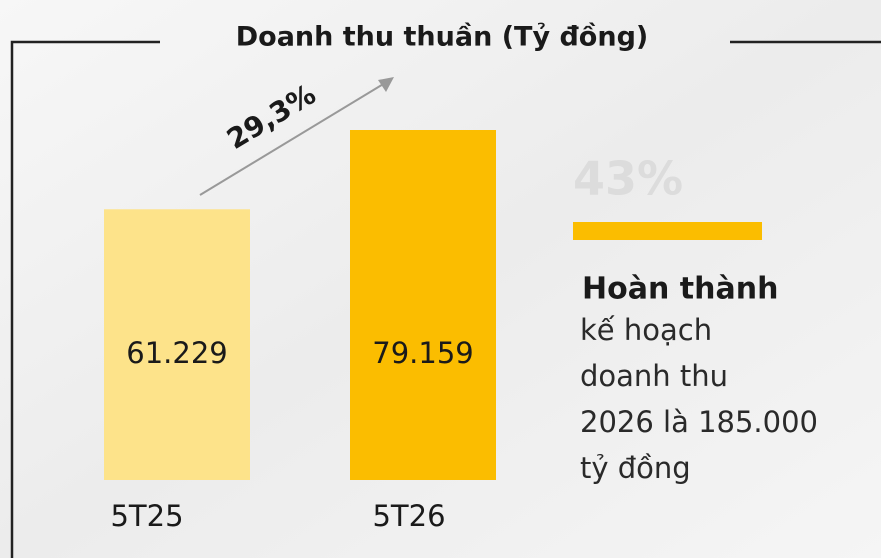  I want to click on note-line: 2026 là 185.000, so click(699, 422).